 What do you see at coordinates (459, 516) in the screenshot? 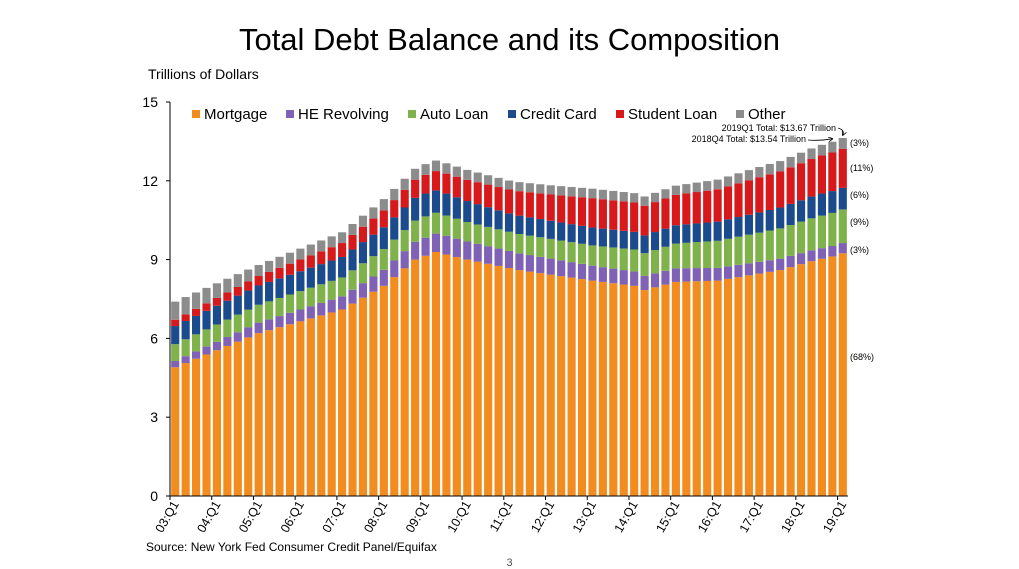
I see `x-tick-label: 10:Q1` at bounding box center [459, 516].